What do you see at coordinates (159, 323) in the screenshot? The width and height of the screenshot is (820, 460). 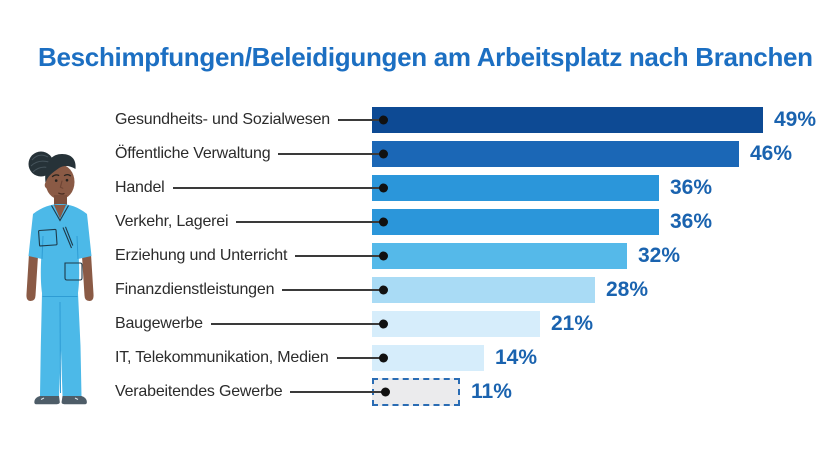 I see `category-label: Baugewerbe` at bounding box center [159, 323].